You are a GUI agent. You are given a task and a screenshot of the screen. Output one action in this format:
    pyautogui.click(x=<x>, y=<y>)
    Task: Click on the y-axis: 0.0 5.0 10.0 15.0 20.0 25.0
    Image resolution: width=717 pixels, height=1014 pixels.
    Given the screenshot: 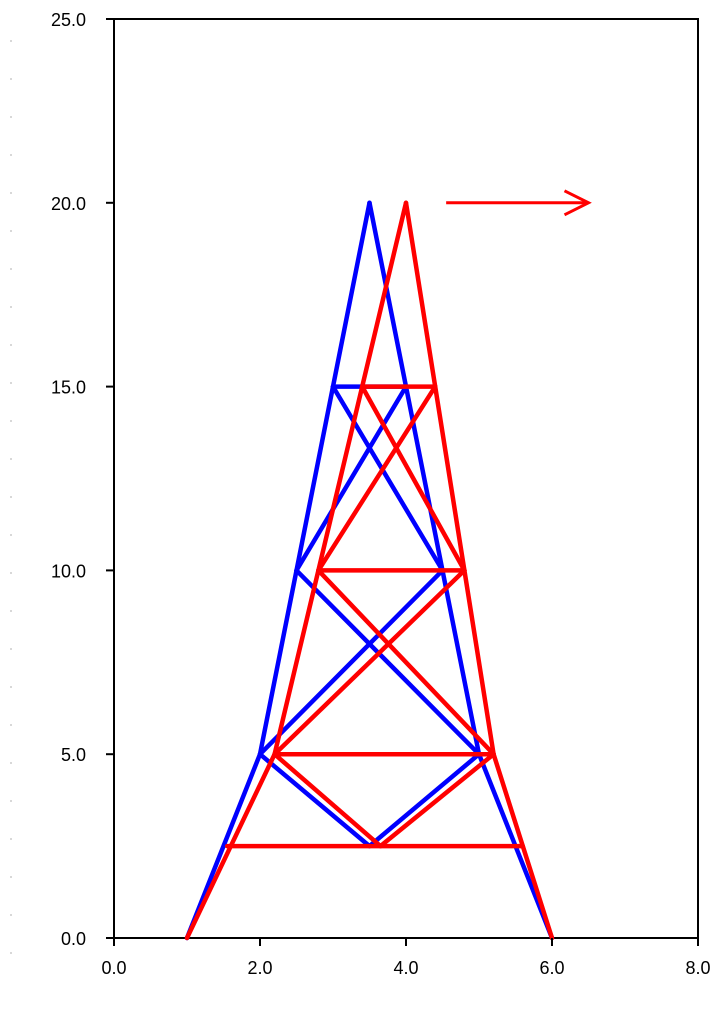 What is the action you would take?
    pyautogui.click(x=82, y=479)
    